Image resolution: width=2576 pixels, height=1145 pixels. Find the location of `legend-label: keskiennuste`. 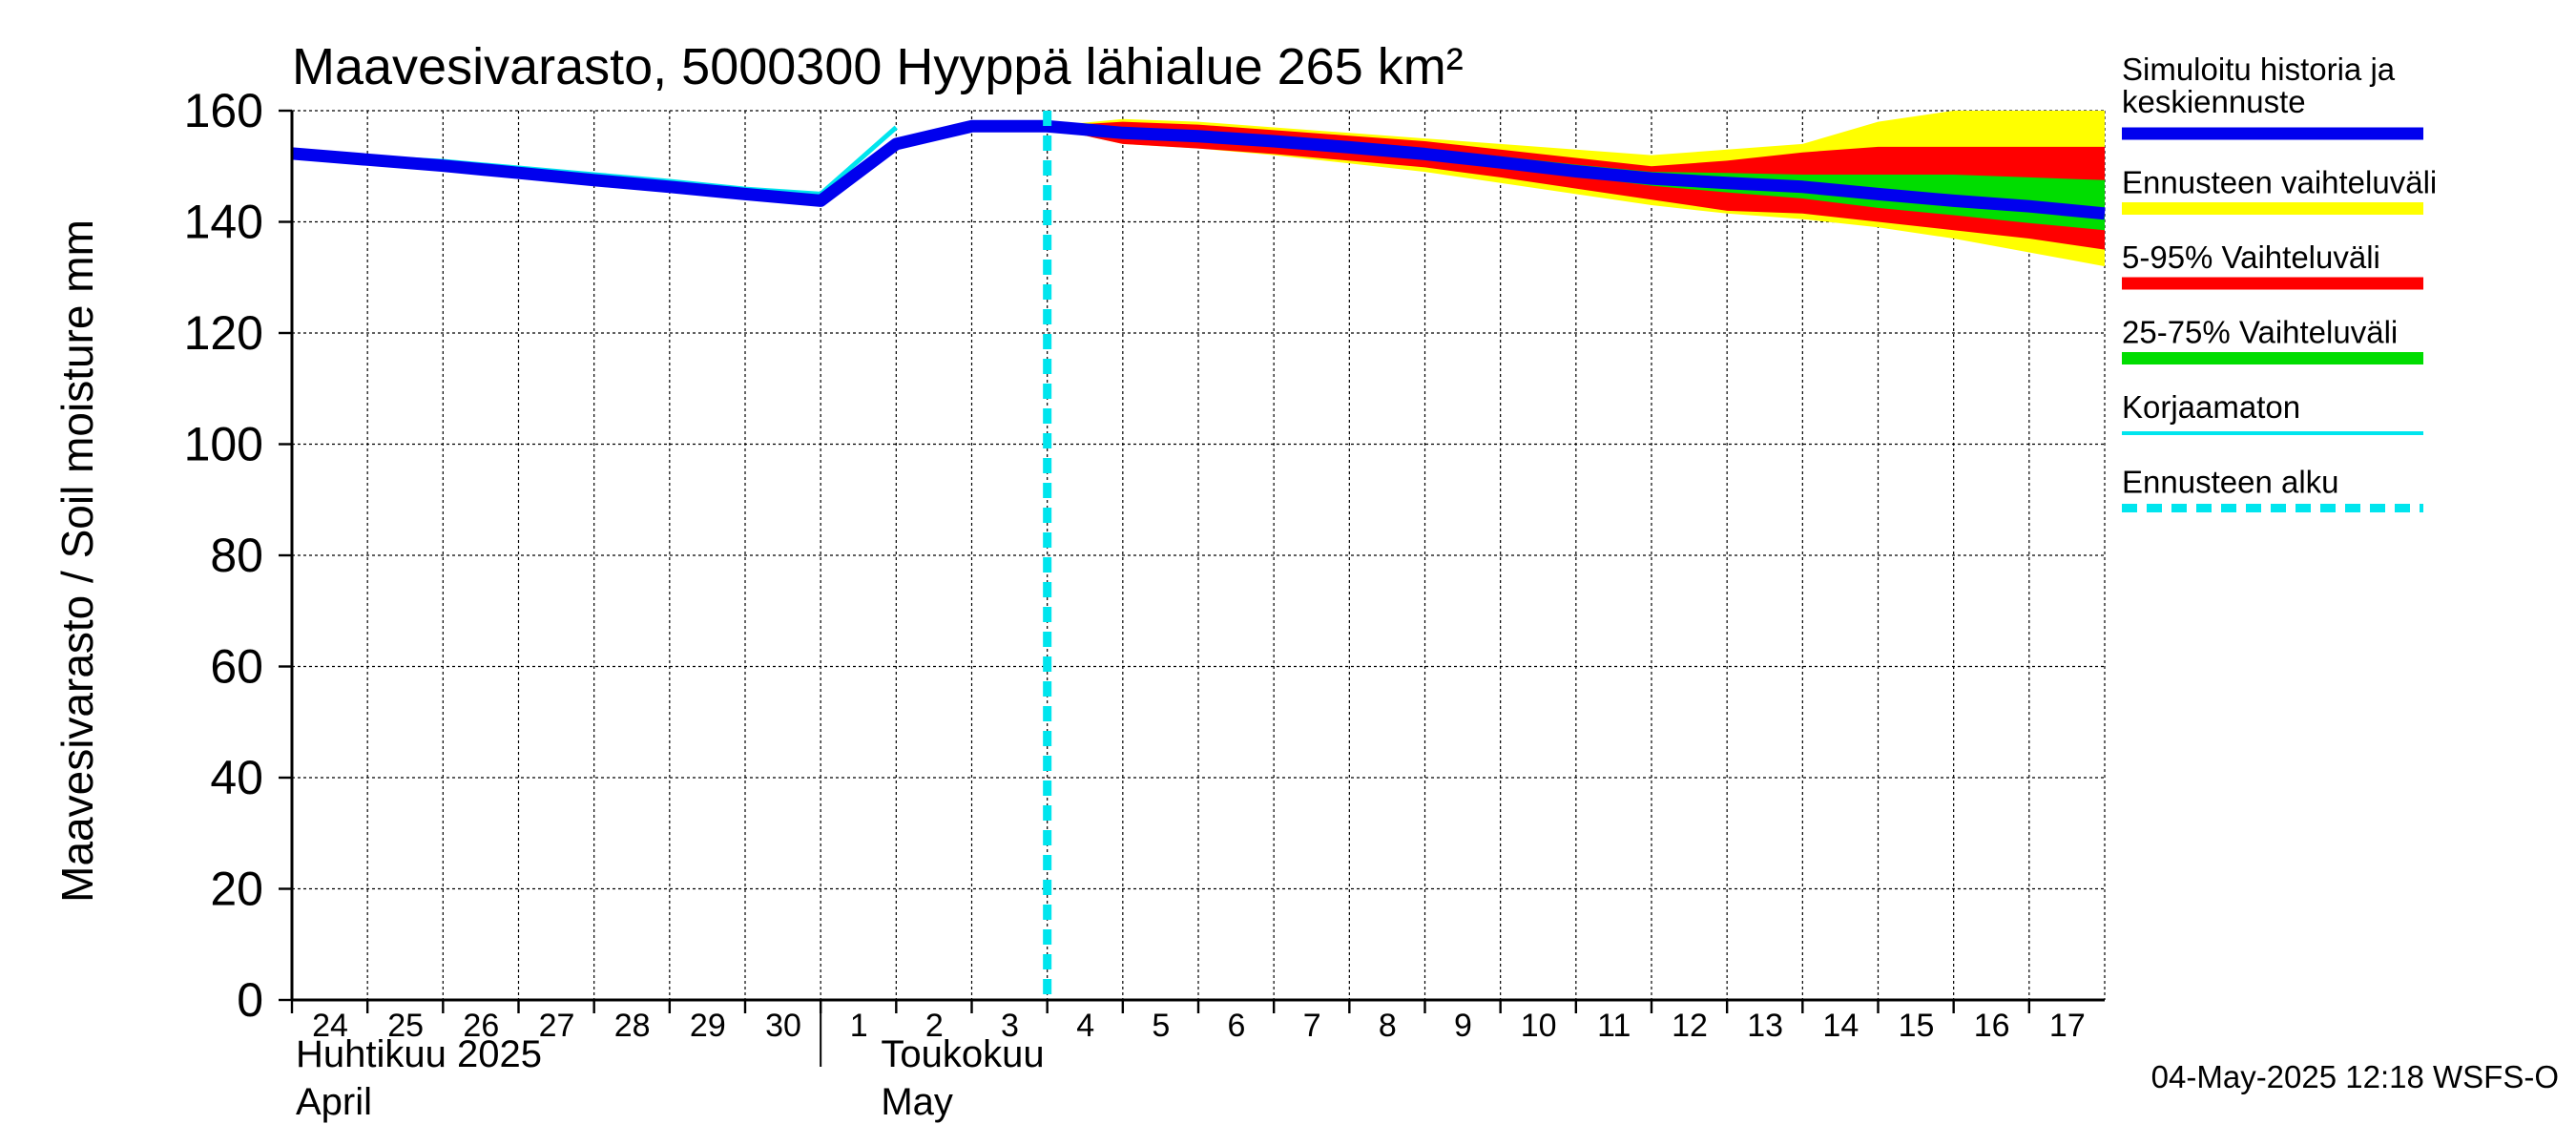

legend-label: keskiennuste is located at coordinates (2214, 102).